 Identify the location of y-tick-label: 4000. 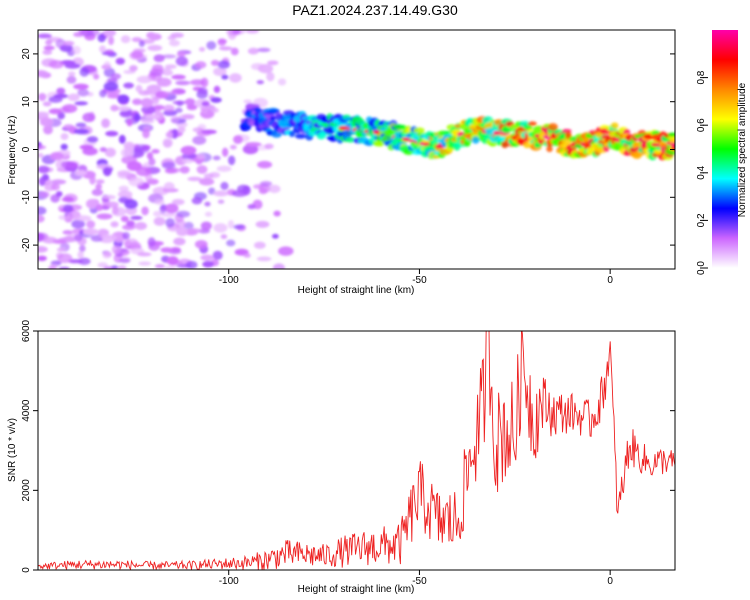
(26, 410).